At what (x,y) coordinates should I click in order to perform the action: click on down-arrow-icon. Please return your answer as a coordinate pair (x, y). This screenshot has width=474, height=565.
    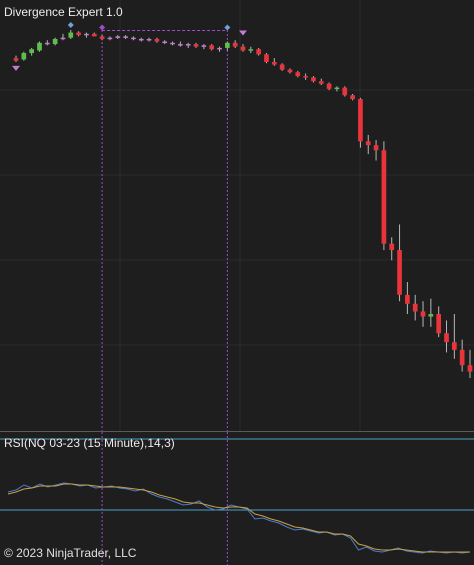
    Looking at the image, I should click on (16, 68).